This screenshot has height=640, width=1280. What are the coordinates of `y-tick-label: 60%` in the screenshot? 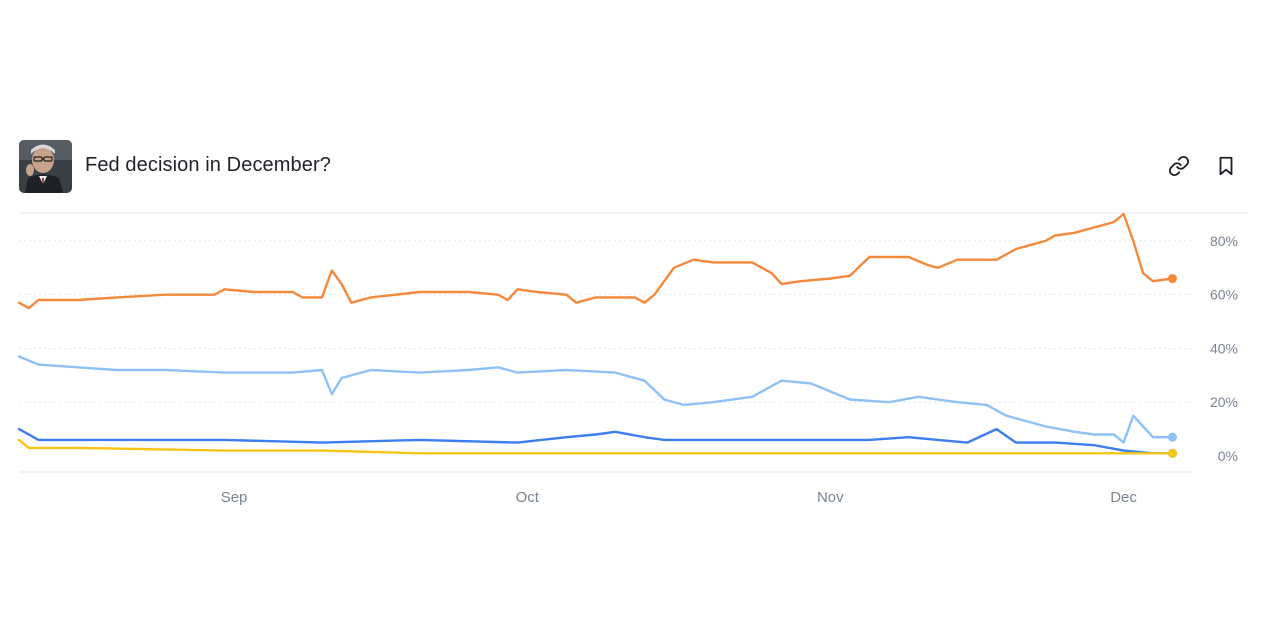 It's located at (1224, 295).